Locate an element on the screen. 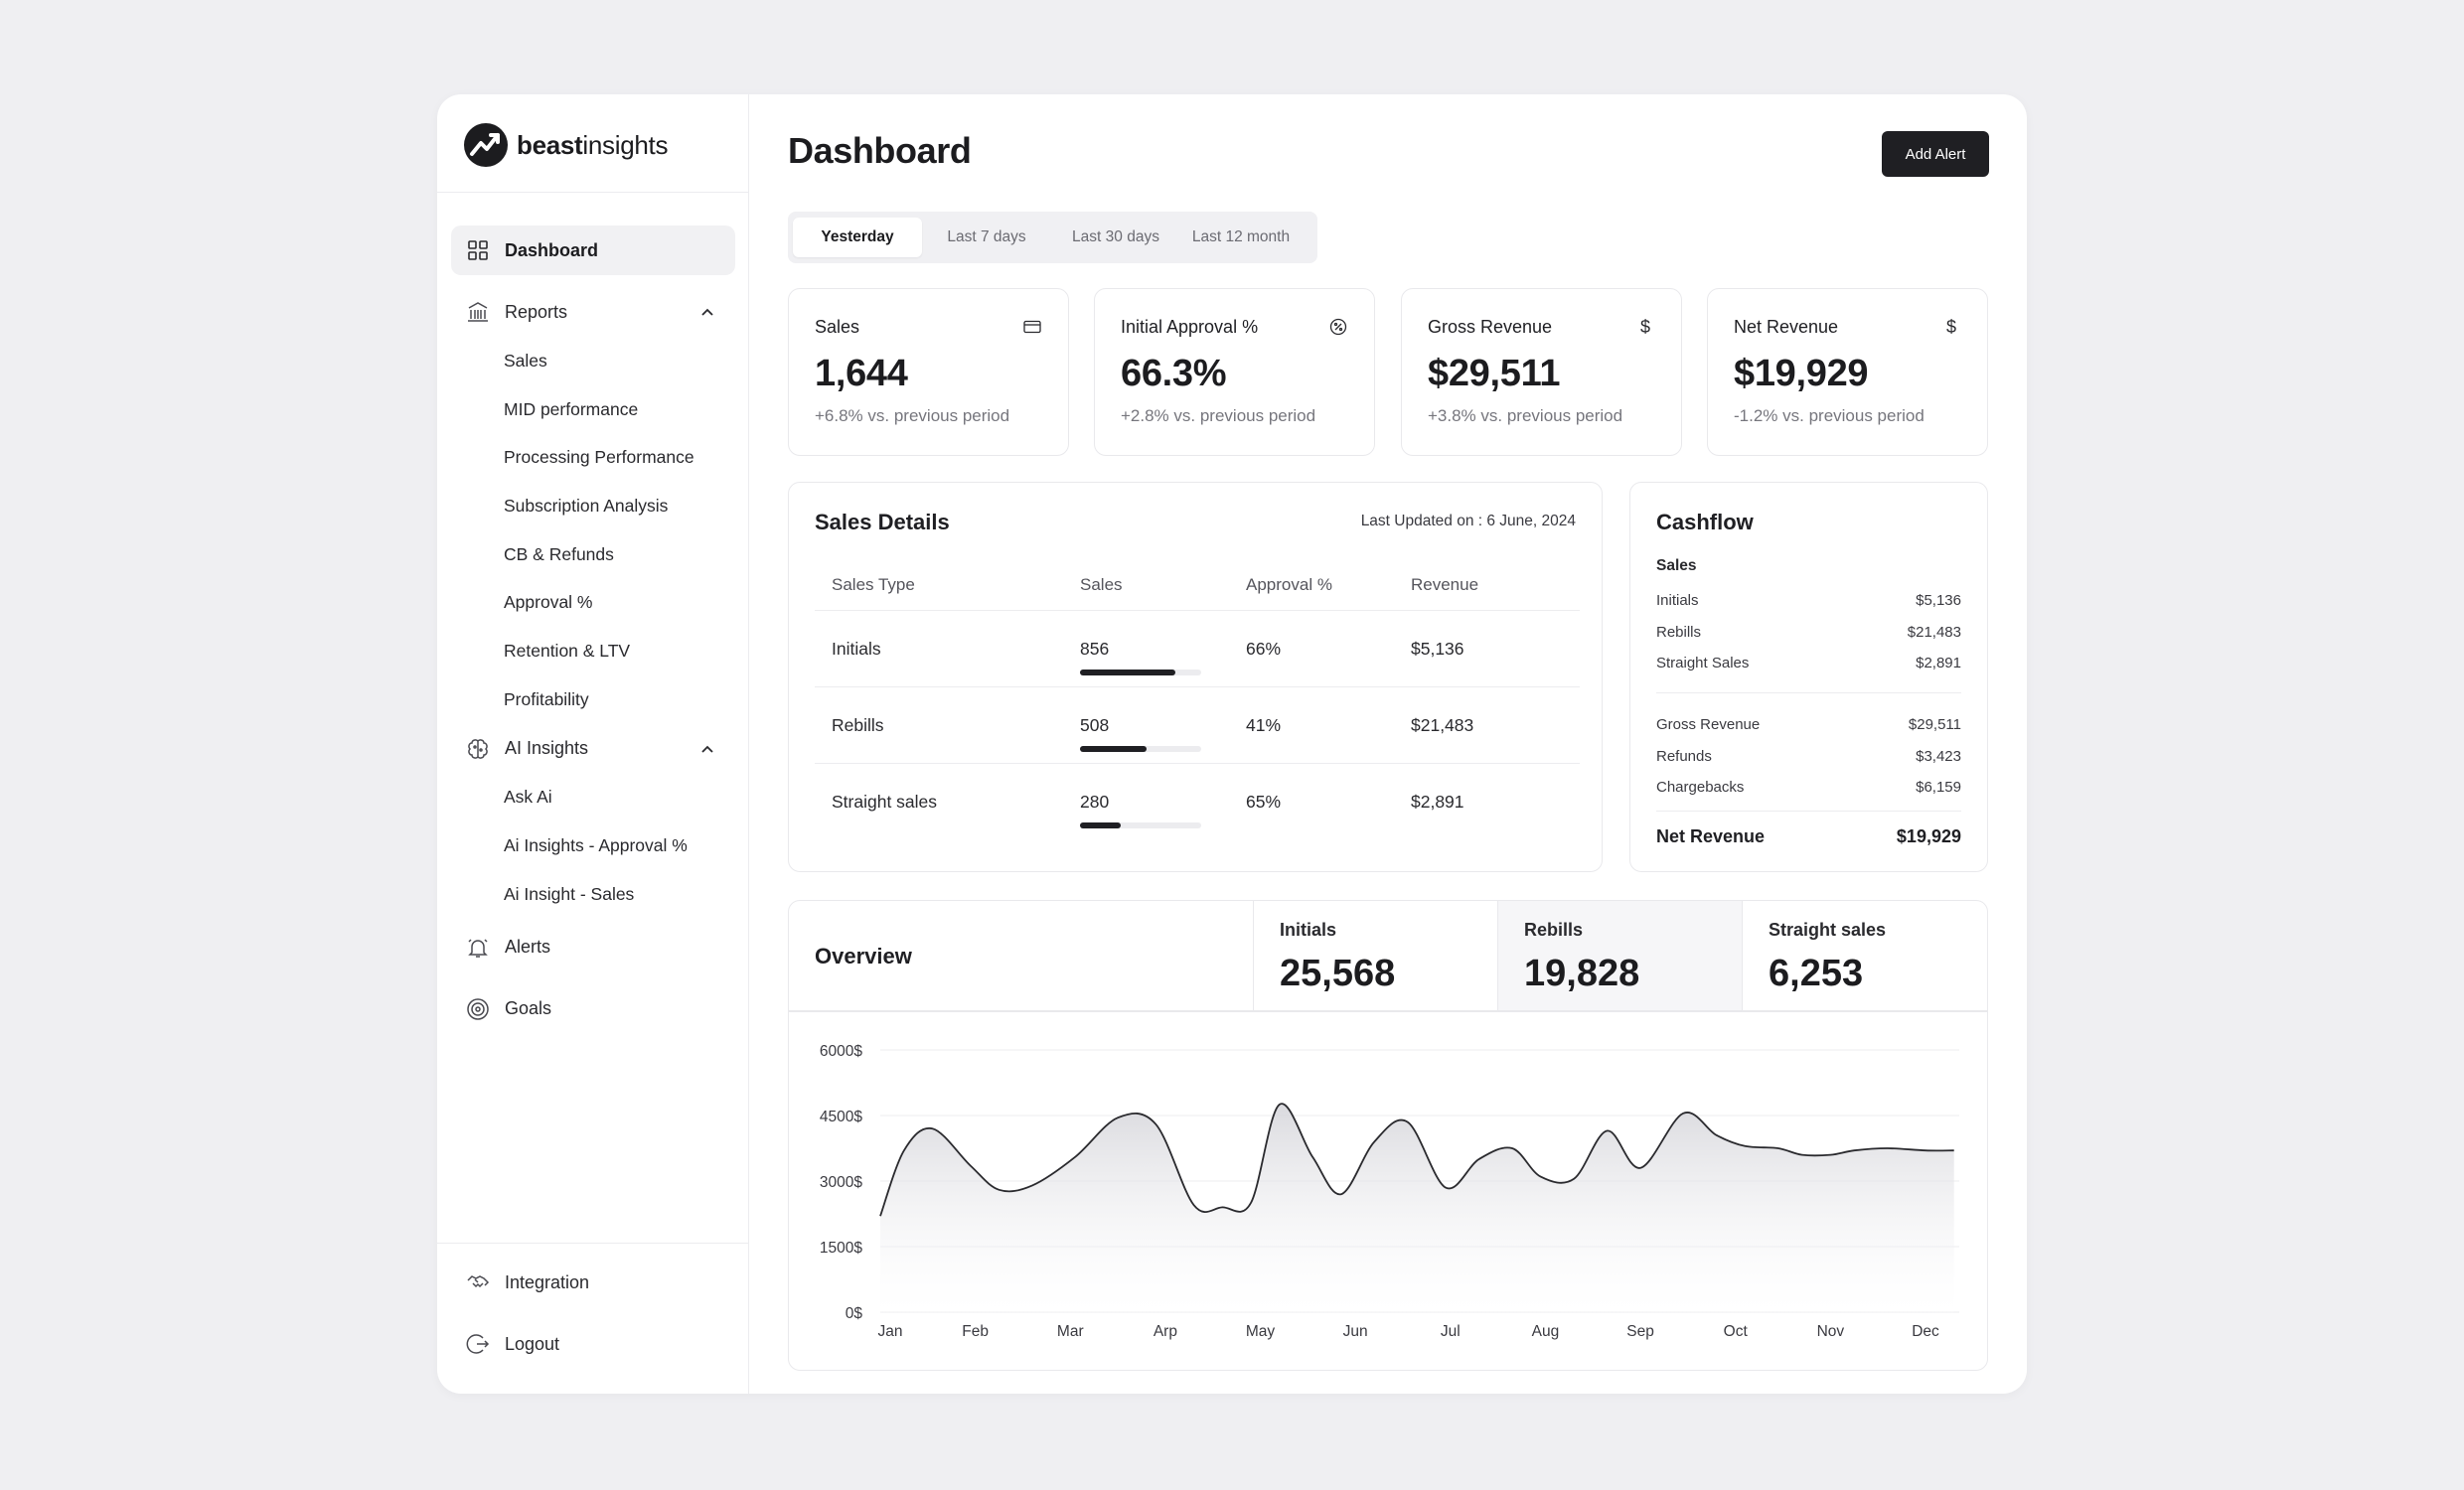 The width and height of the screenshot is (2464, 1490). kpi-value: 1,644 is located at coordinates (862, 374).